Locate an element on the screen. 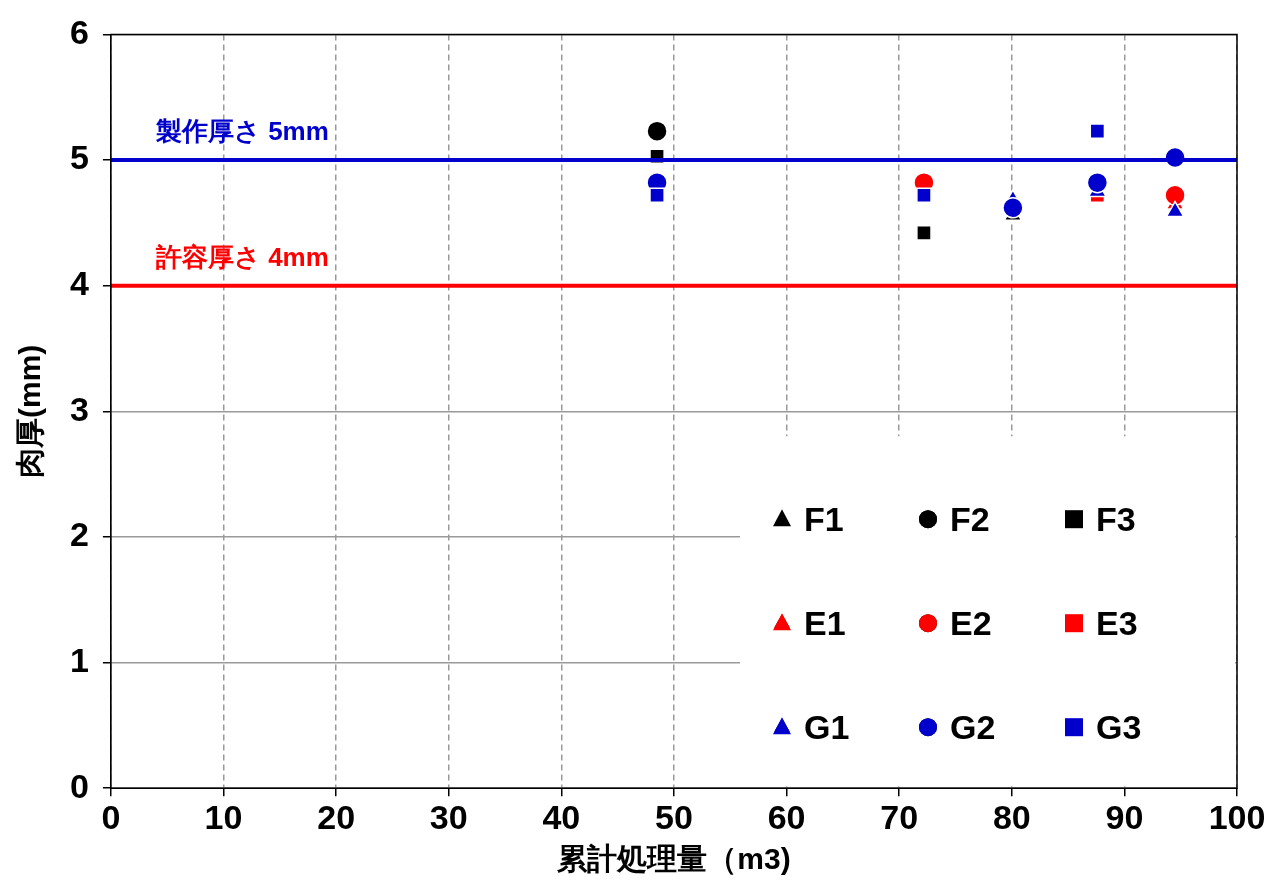  y-tick-label: 4 is located at coordinates (79, 283).